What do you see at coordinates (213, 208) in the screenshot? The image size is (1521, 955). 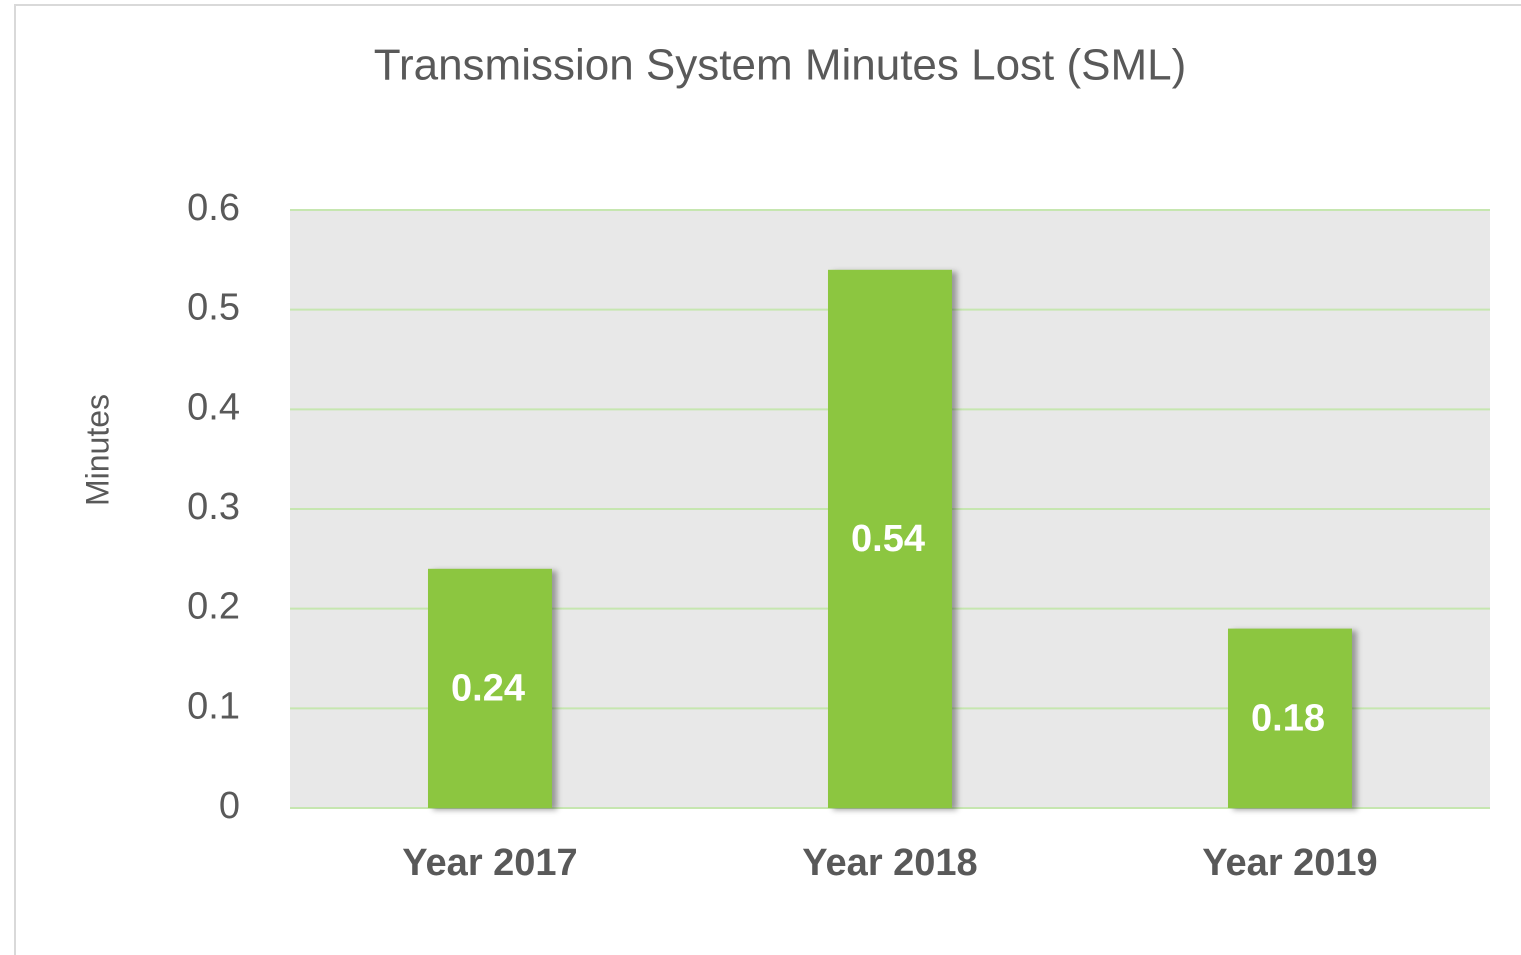 I see `y-tick-label: 0.6` at bounding box center [213, 208].